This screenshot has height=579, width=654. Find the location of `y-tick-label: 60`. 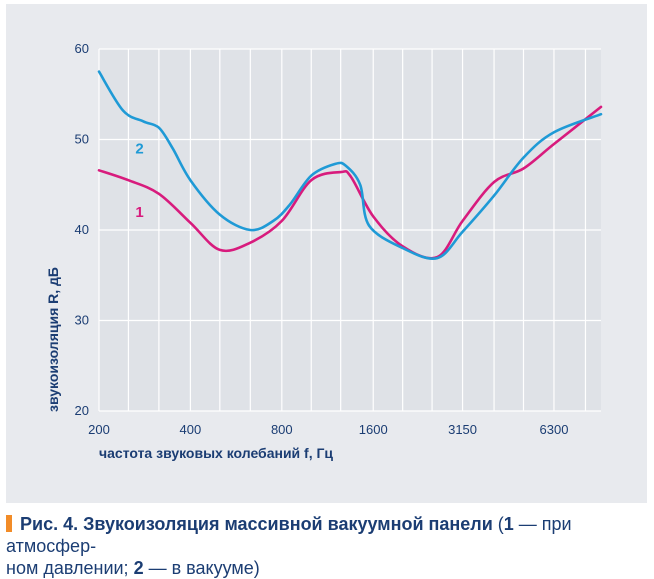

y-tick-label: 60 is located at coordinates (82, 48).